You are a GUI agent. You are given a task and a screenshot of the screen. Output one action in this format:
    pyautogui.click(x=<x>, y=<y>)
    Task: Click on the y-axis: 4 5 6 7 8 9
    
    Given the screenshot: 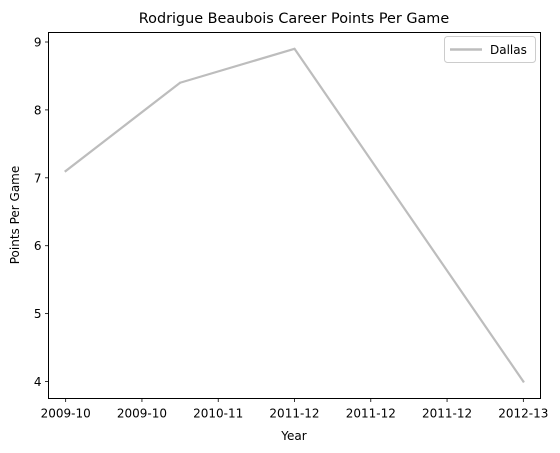 What is the action you would take?
    pyautogui.click(x=41, y=212)
    